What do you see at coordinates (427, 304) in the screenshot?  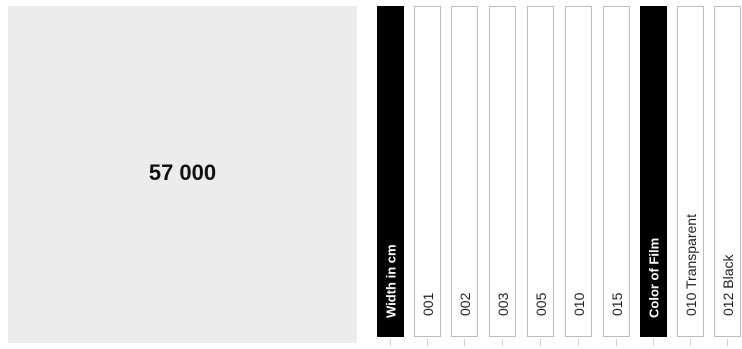 I see `width-option-label: 001` at bounding box center [427, 304].